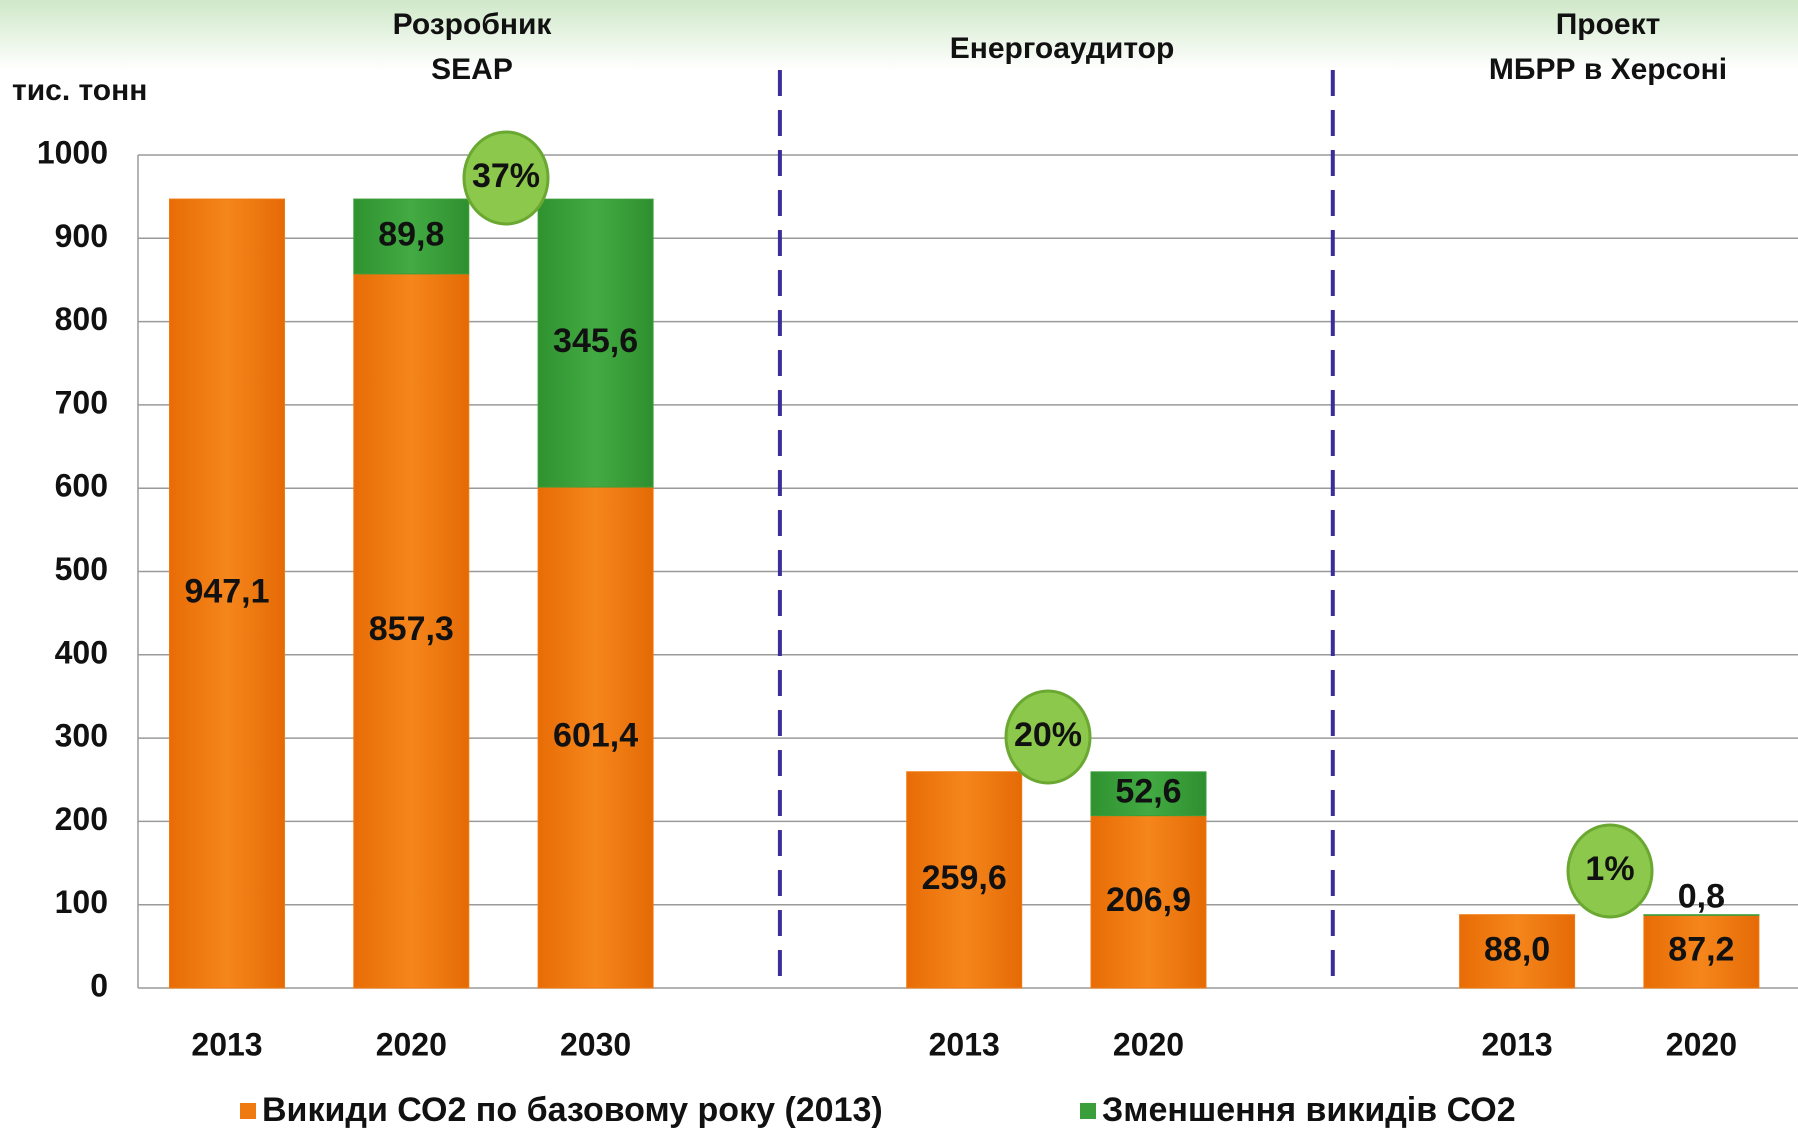 This screenshot has height=1138, width=1798. I want to click on value-label: 89,8, so click(411, 234).